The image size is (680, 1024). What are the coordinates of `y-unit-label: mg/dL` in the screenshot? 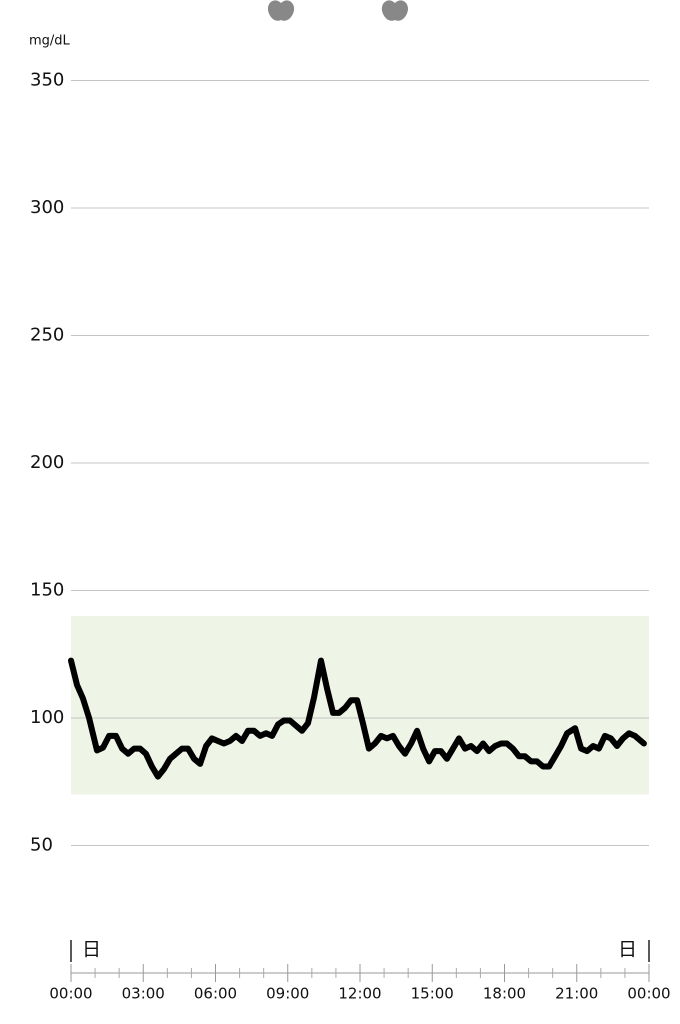 It's located at (50, 41).